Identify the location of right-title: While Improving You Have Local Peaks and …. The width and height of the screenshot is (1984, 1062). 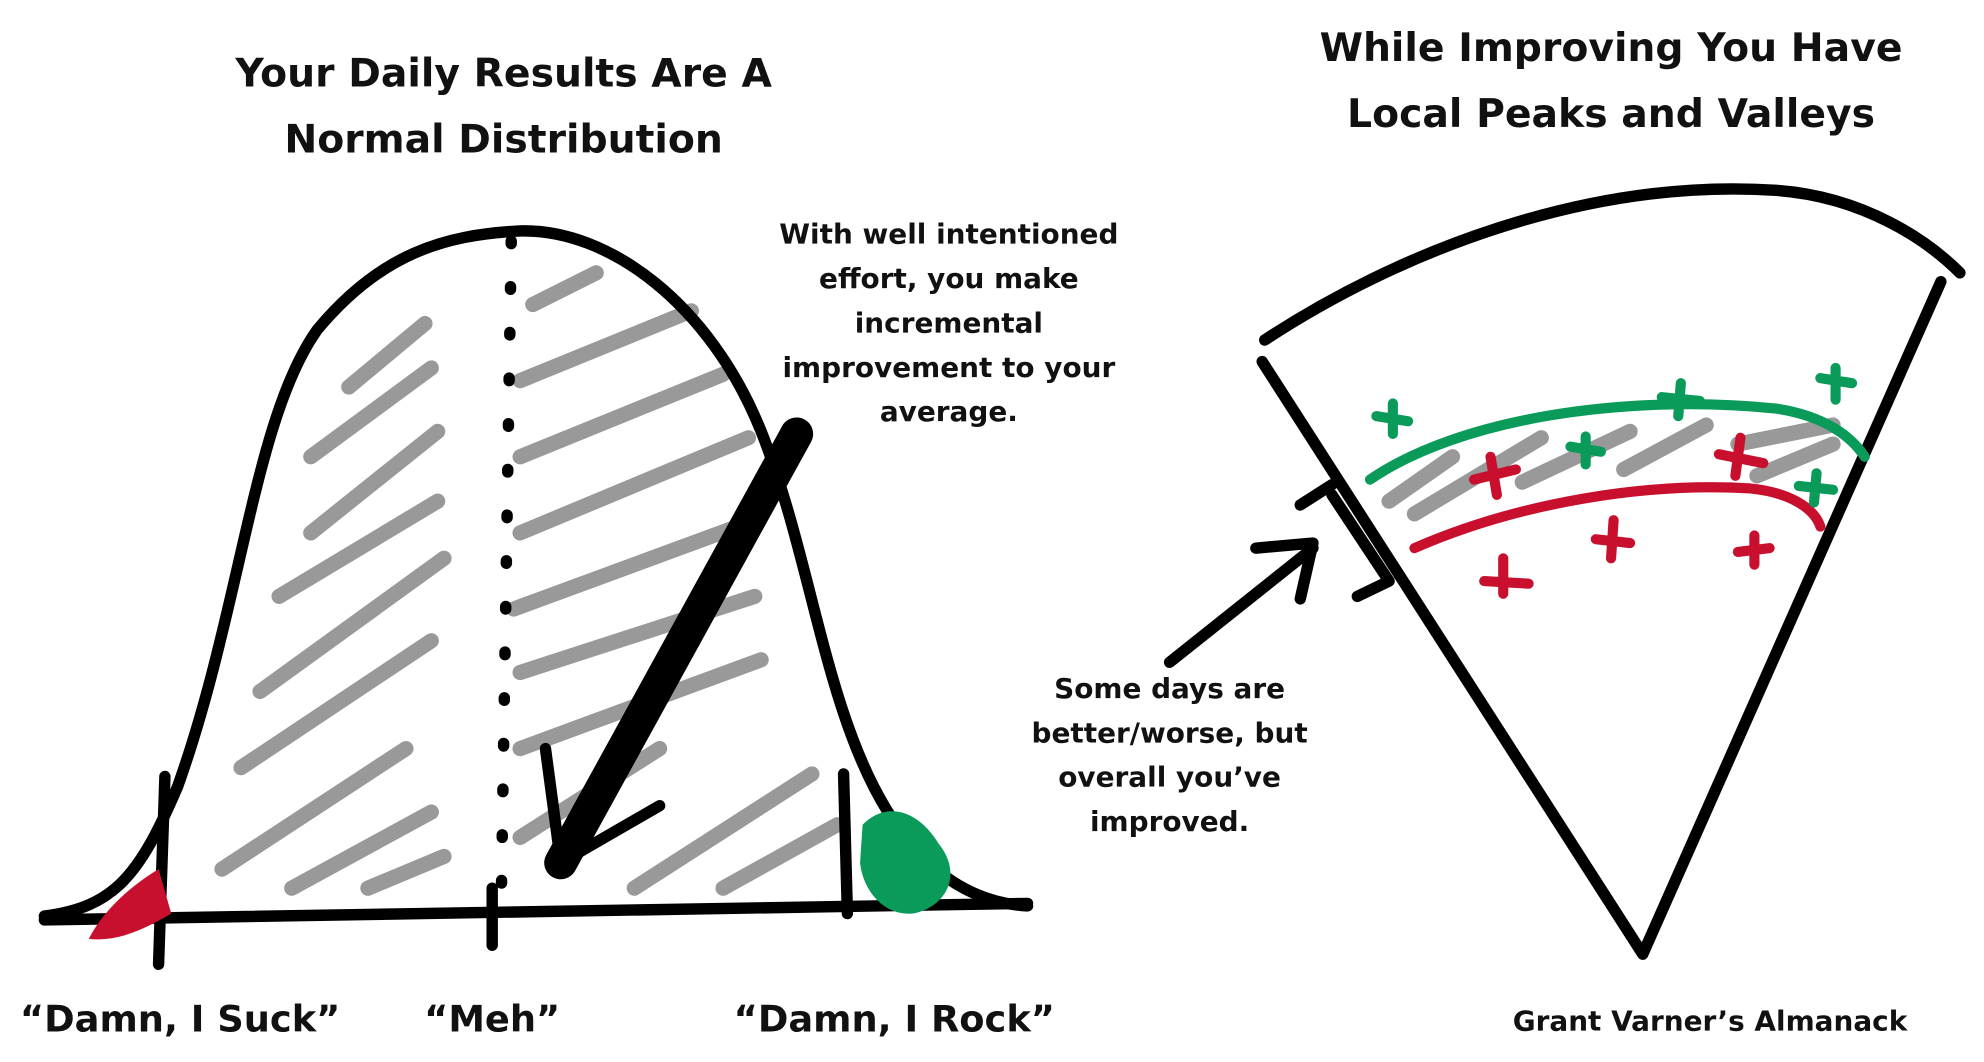
(1611, 81).